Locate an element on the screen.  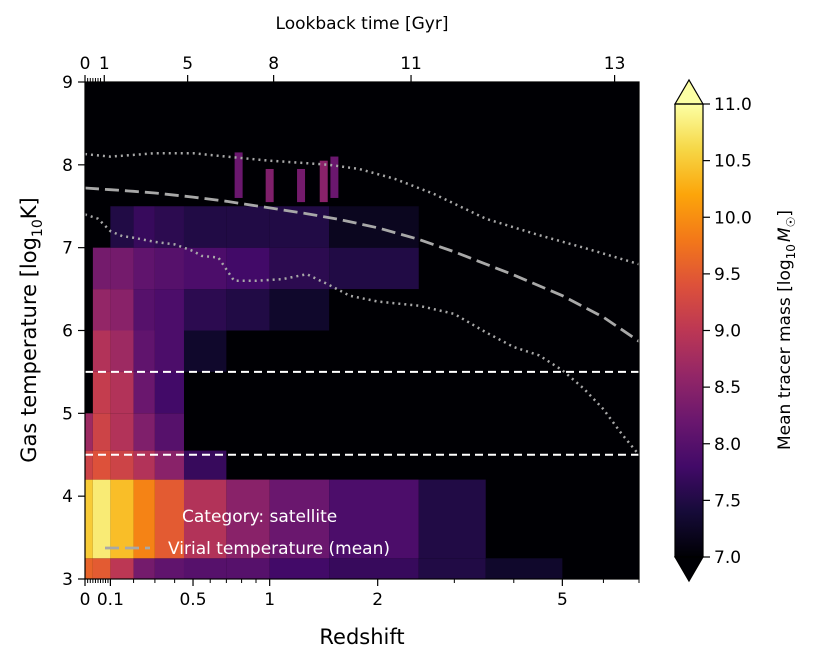
colorbar-tick-label: 11.0 is located at coordinates (733, 105).